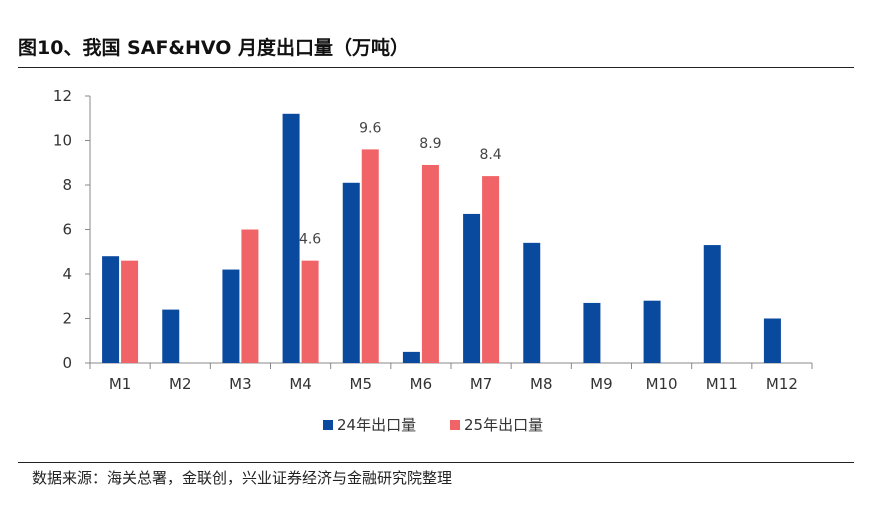  What do you see at coordinates (472, 288) in the screenshot?
I see `bar-series0-M7` at bounding box center [472, 288].